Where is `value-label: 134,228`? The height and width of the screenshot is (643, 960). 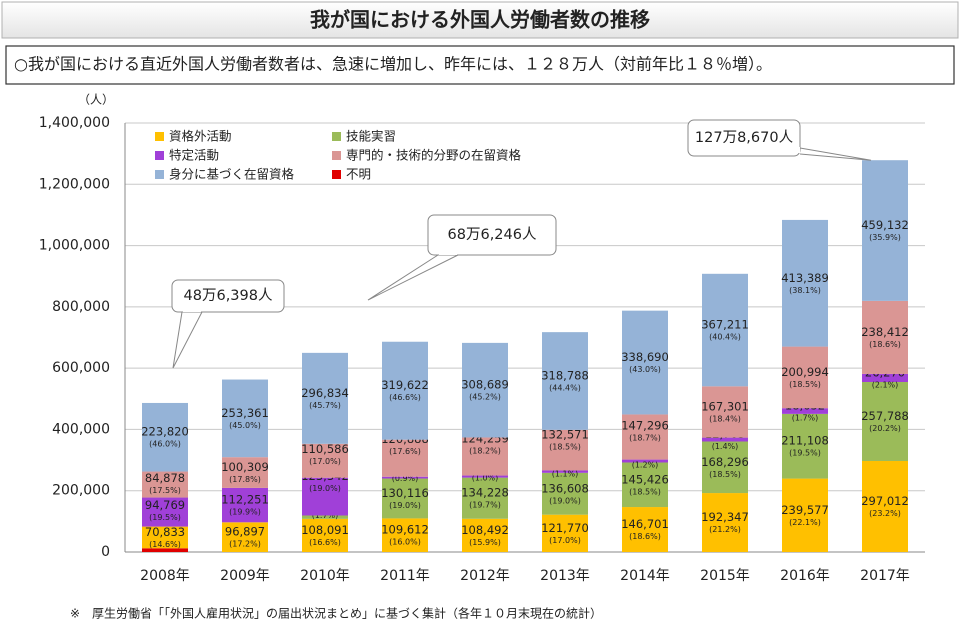 value-label: 134,228 is located at coordinates (485, 493).